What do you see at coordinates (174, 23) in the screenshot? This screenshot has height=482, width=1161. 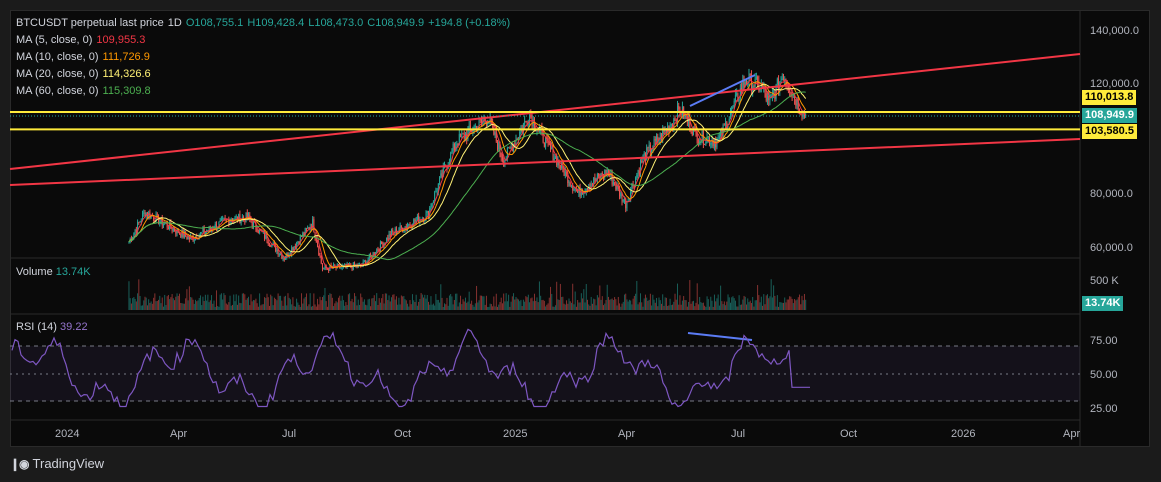 I see `interval: 1D` at bounding box center [174, 23].